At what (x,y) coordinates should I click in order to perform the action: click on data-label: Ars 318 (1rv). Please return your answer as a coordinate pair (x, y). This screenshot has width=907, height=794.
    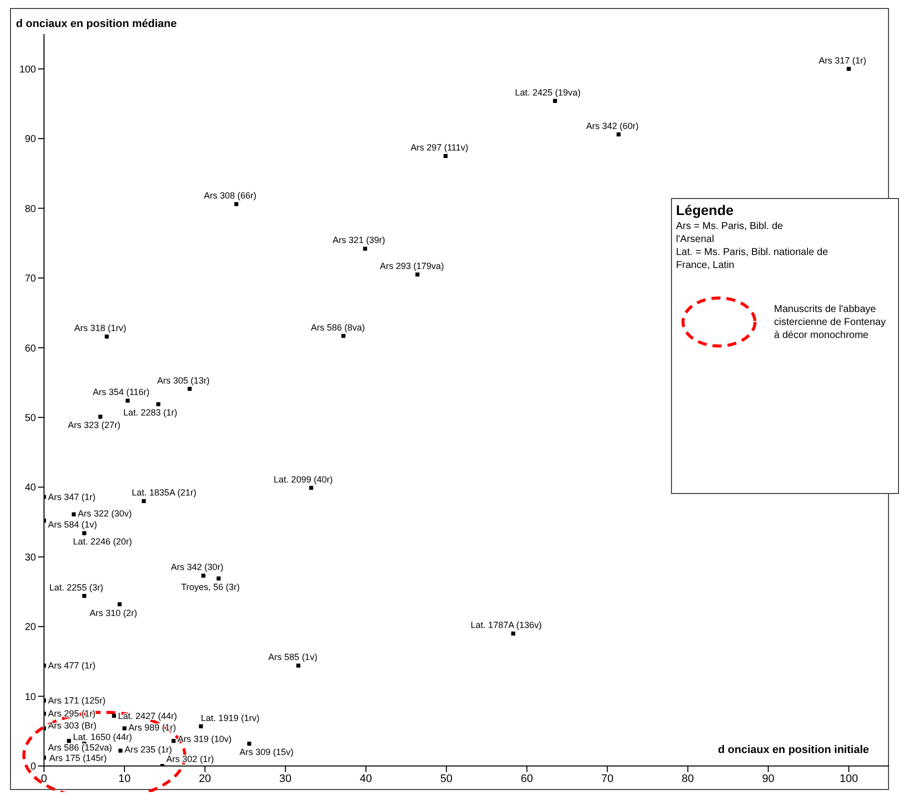
    Looking at the image, I should click on (100, 328).